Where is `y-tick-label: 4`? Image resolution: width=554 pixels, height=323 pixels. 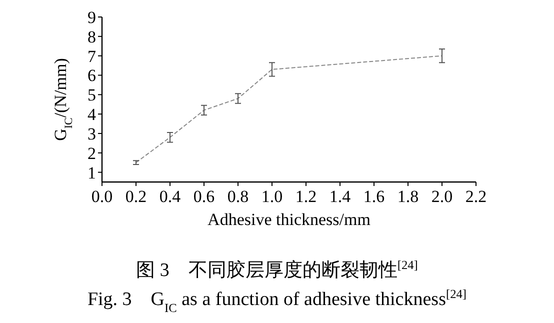
y-tick-label: 4 is located at coordinates (92, 114).